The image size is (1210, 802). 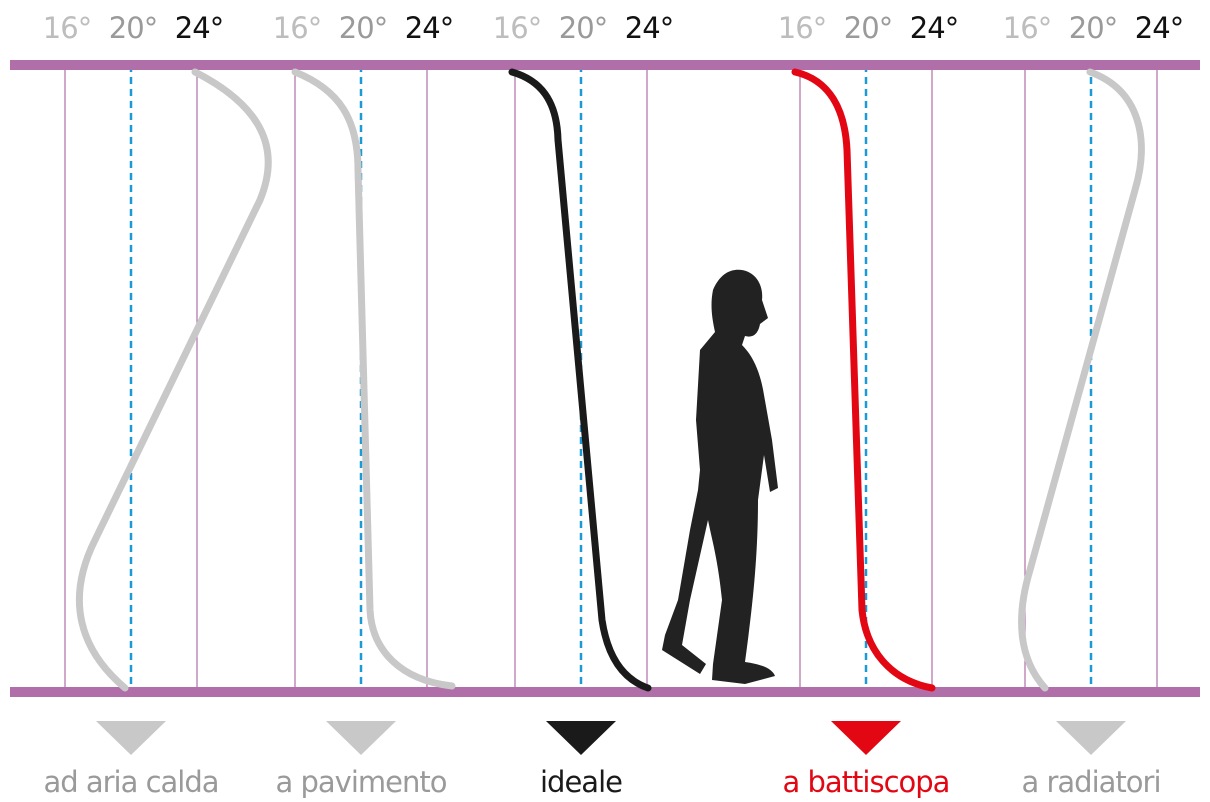 I want to click on system-label: a radiatori, so click(x=1090, y=782).